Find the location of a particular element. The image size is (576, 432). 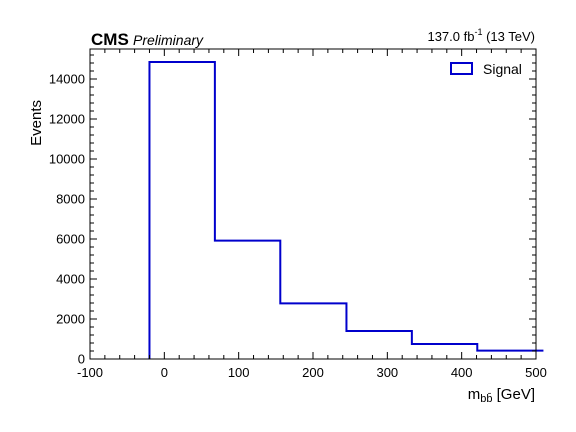

x-tick-label: 100 is located at coordinates (239, 372).